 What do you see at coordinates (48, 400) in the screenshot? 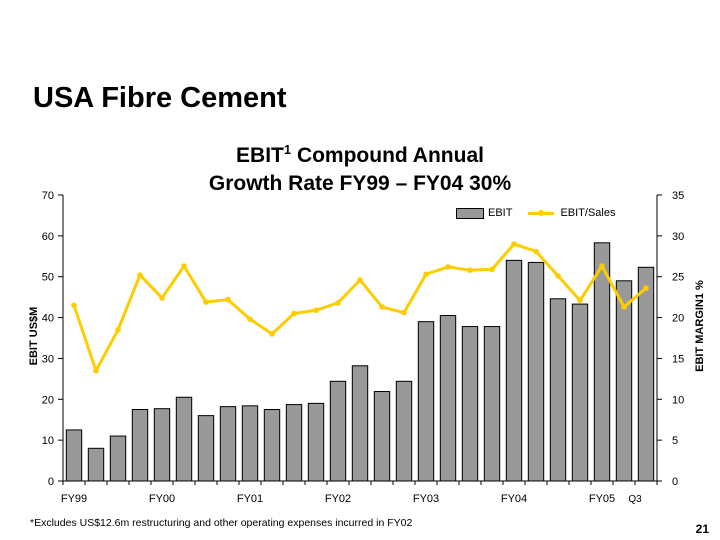
I see `y-left-tick-label: 20` at bounding box center [48, 400].